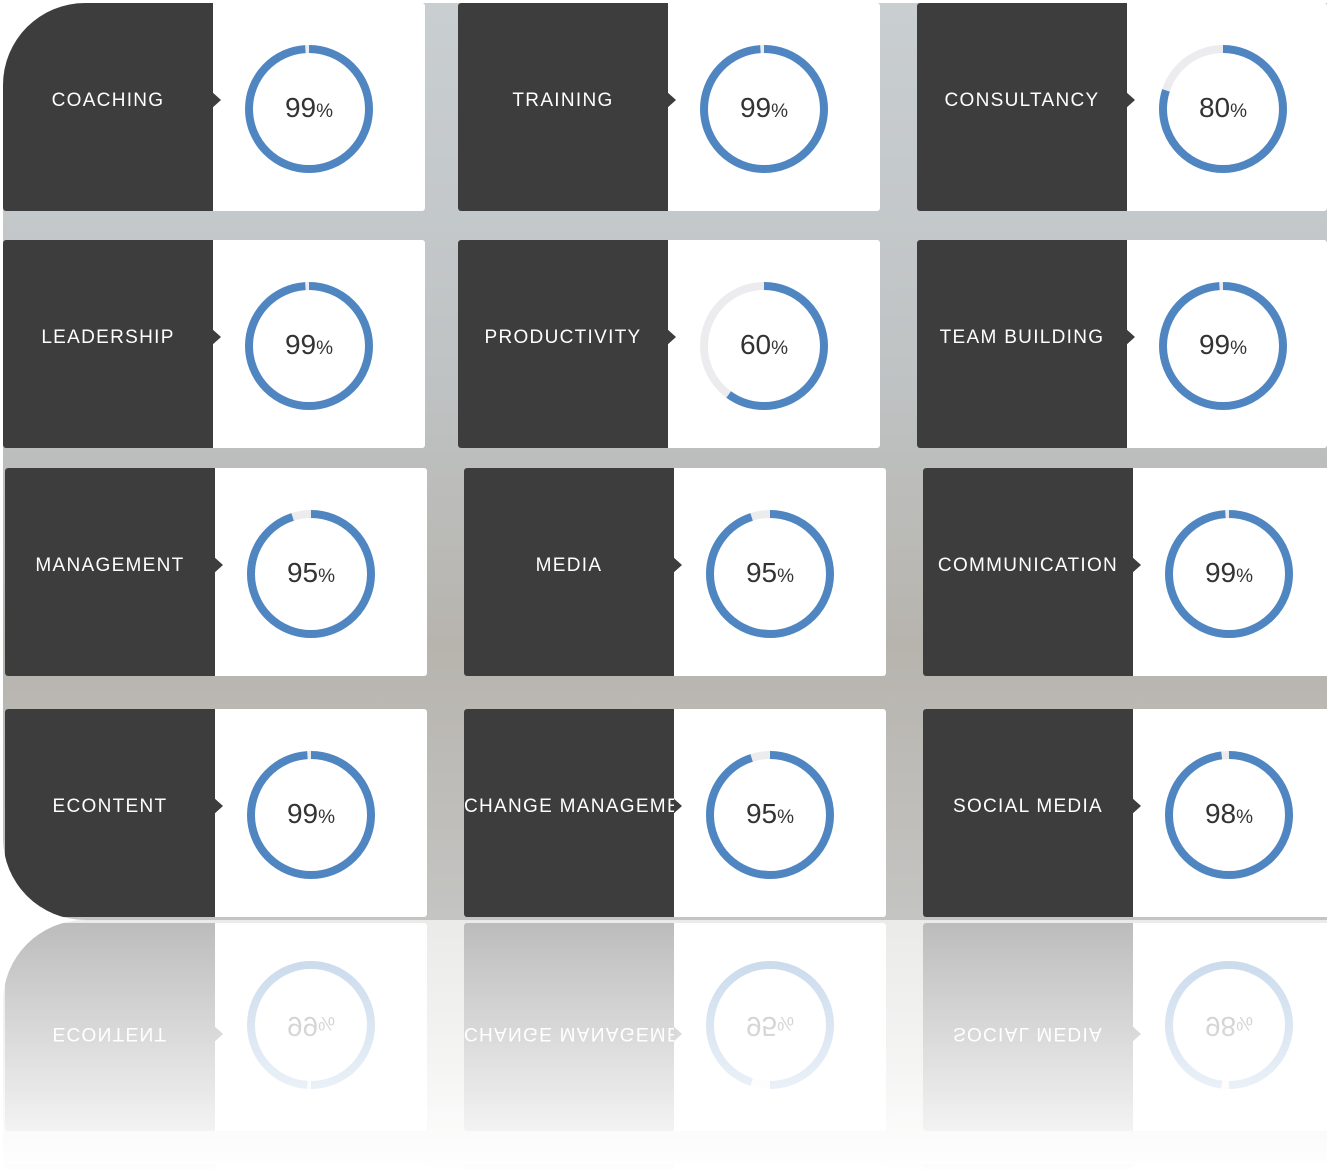  I want to click on skill-card: LEADERSHIP 99%, so click(214, 344).